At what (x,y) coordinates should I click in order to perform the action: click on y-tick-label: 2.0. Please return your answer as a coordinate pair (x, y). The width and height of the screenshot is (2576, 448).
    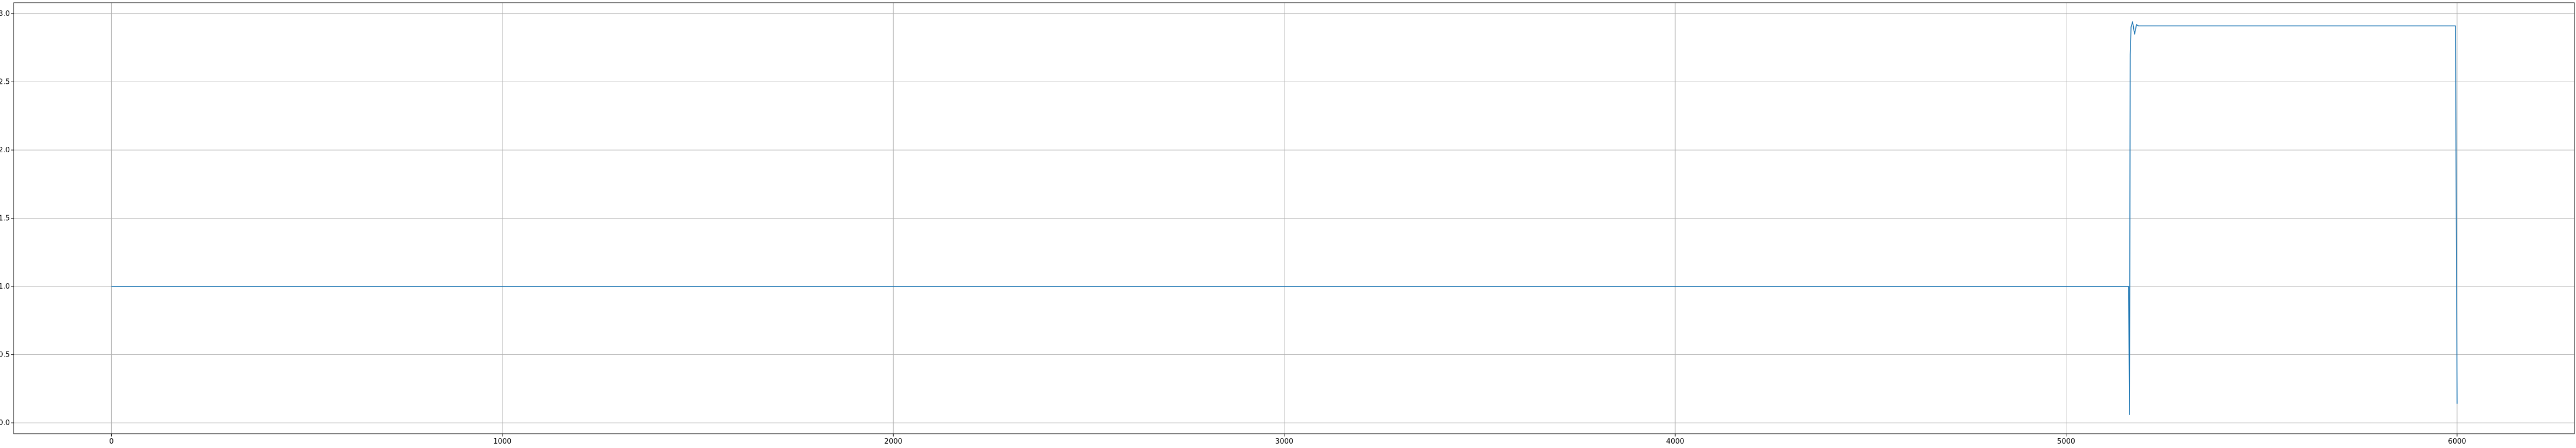
    Looking at the image, I should click on (5, 150).